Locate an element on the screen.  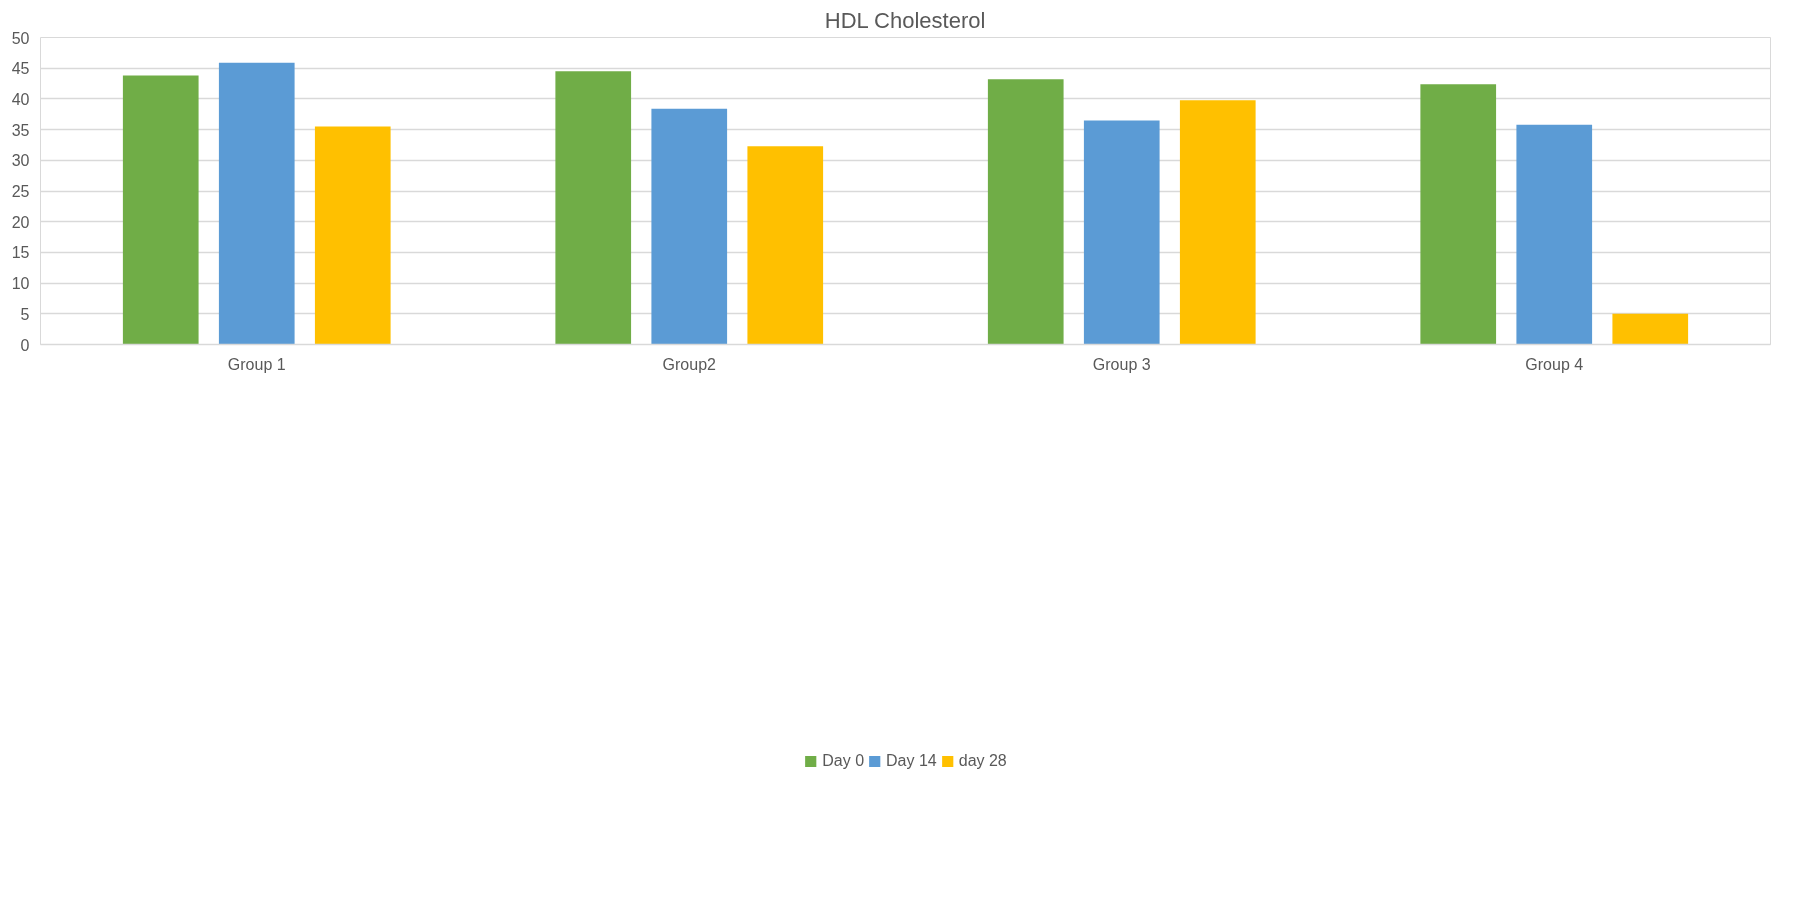
y-tick-label: 5 is located at coordinates (25, 314).